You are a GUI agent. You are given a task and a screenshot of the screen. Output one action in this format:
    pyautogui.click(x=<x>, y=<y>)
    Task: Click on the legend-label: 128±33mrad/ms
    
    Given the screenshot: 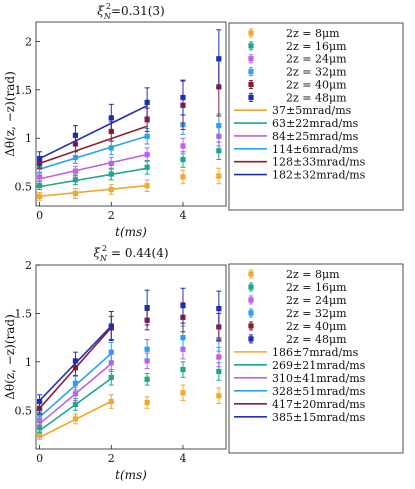 What is the action you would take?
    pyautogui.click(x=319, y=162)
    